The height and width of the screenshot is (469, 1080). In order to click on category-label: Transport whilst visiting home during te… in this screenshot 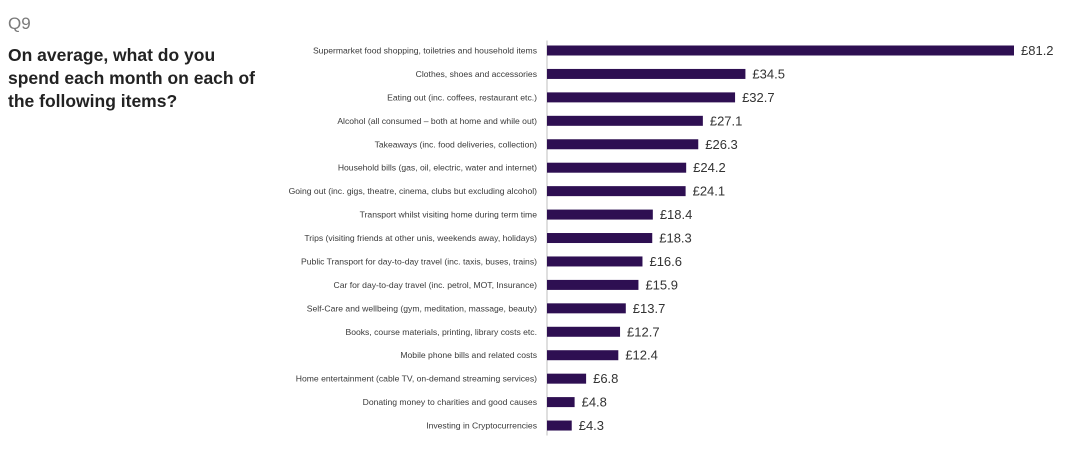, I will do `click(449, 215)`.